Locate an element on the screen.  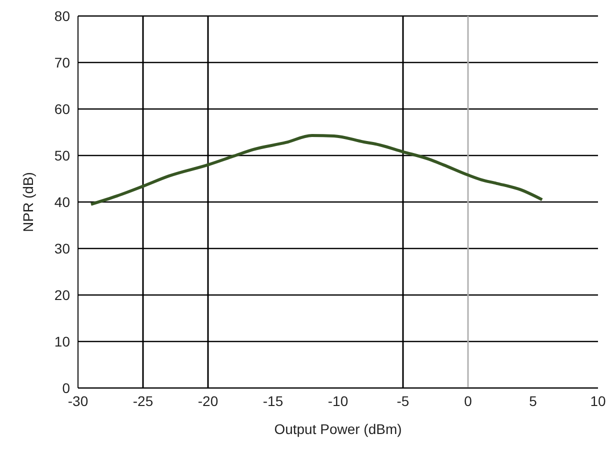
y-tick-label: 20 is located at coordinates (62, 294).